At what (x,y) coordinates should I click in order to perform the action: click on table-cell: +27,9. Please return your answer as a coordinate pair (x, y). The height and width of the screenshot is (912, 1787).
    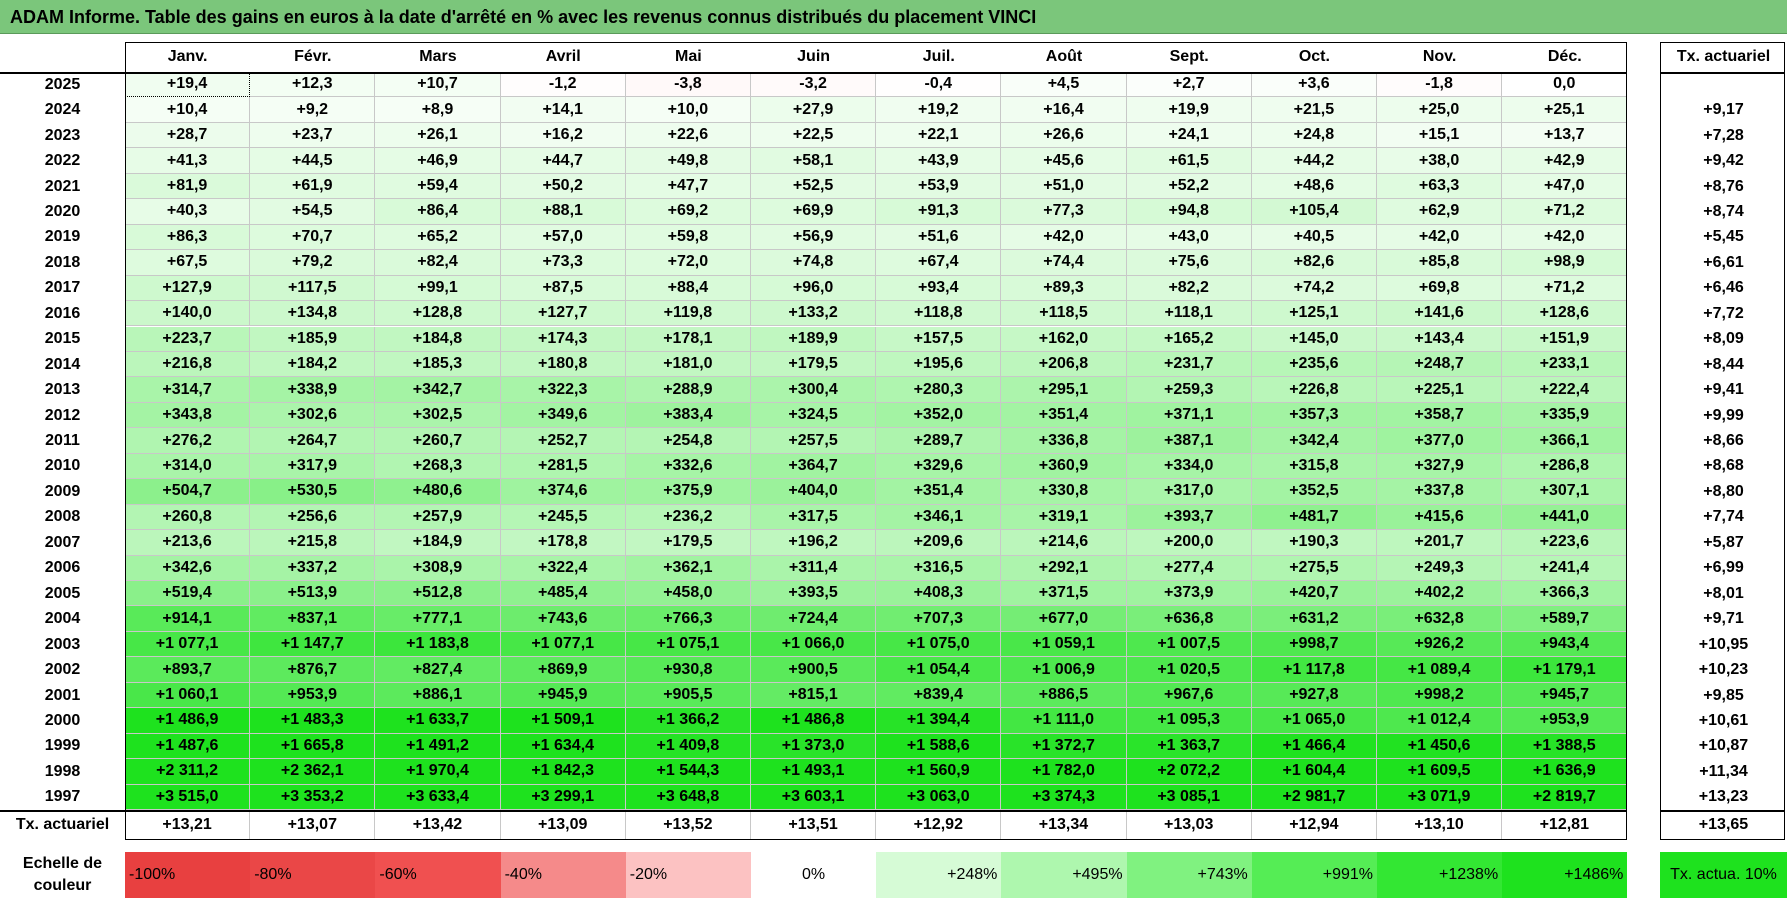
    Looking at the image, I should click on (814, 110).